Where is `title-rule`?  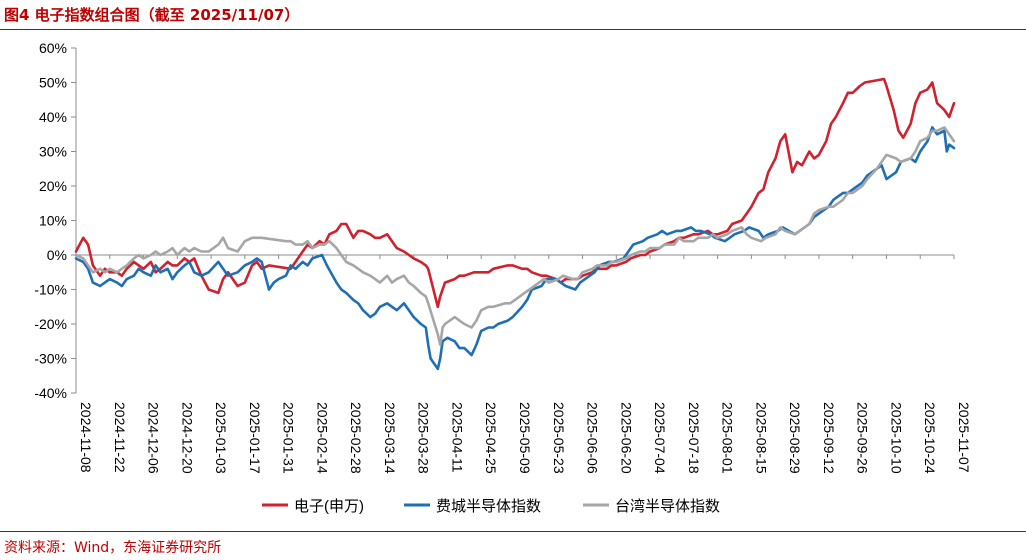 title-rule is located at coordinates (513, 29).